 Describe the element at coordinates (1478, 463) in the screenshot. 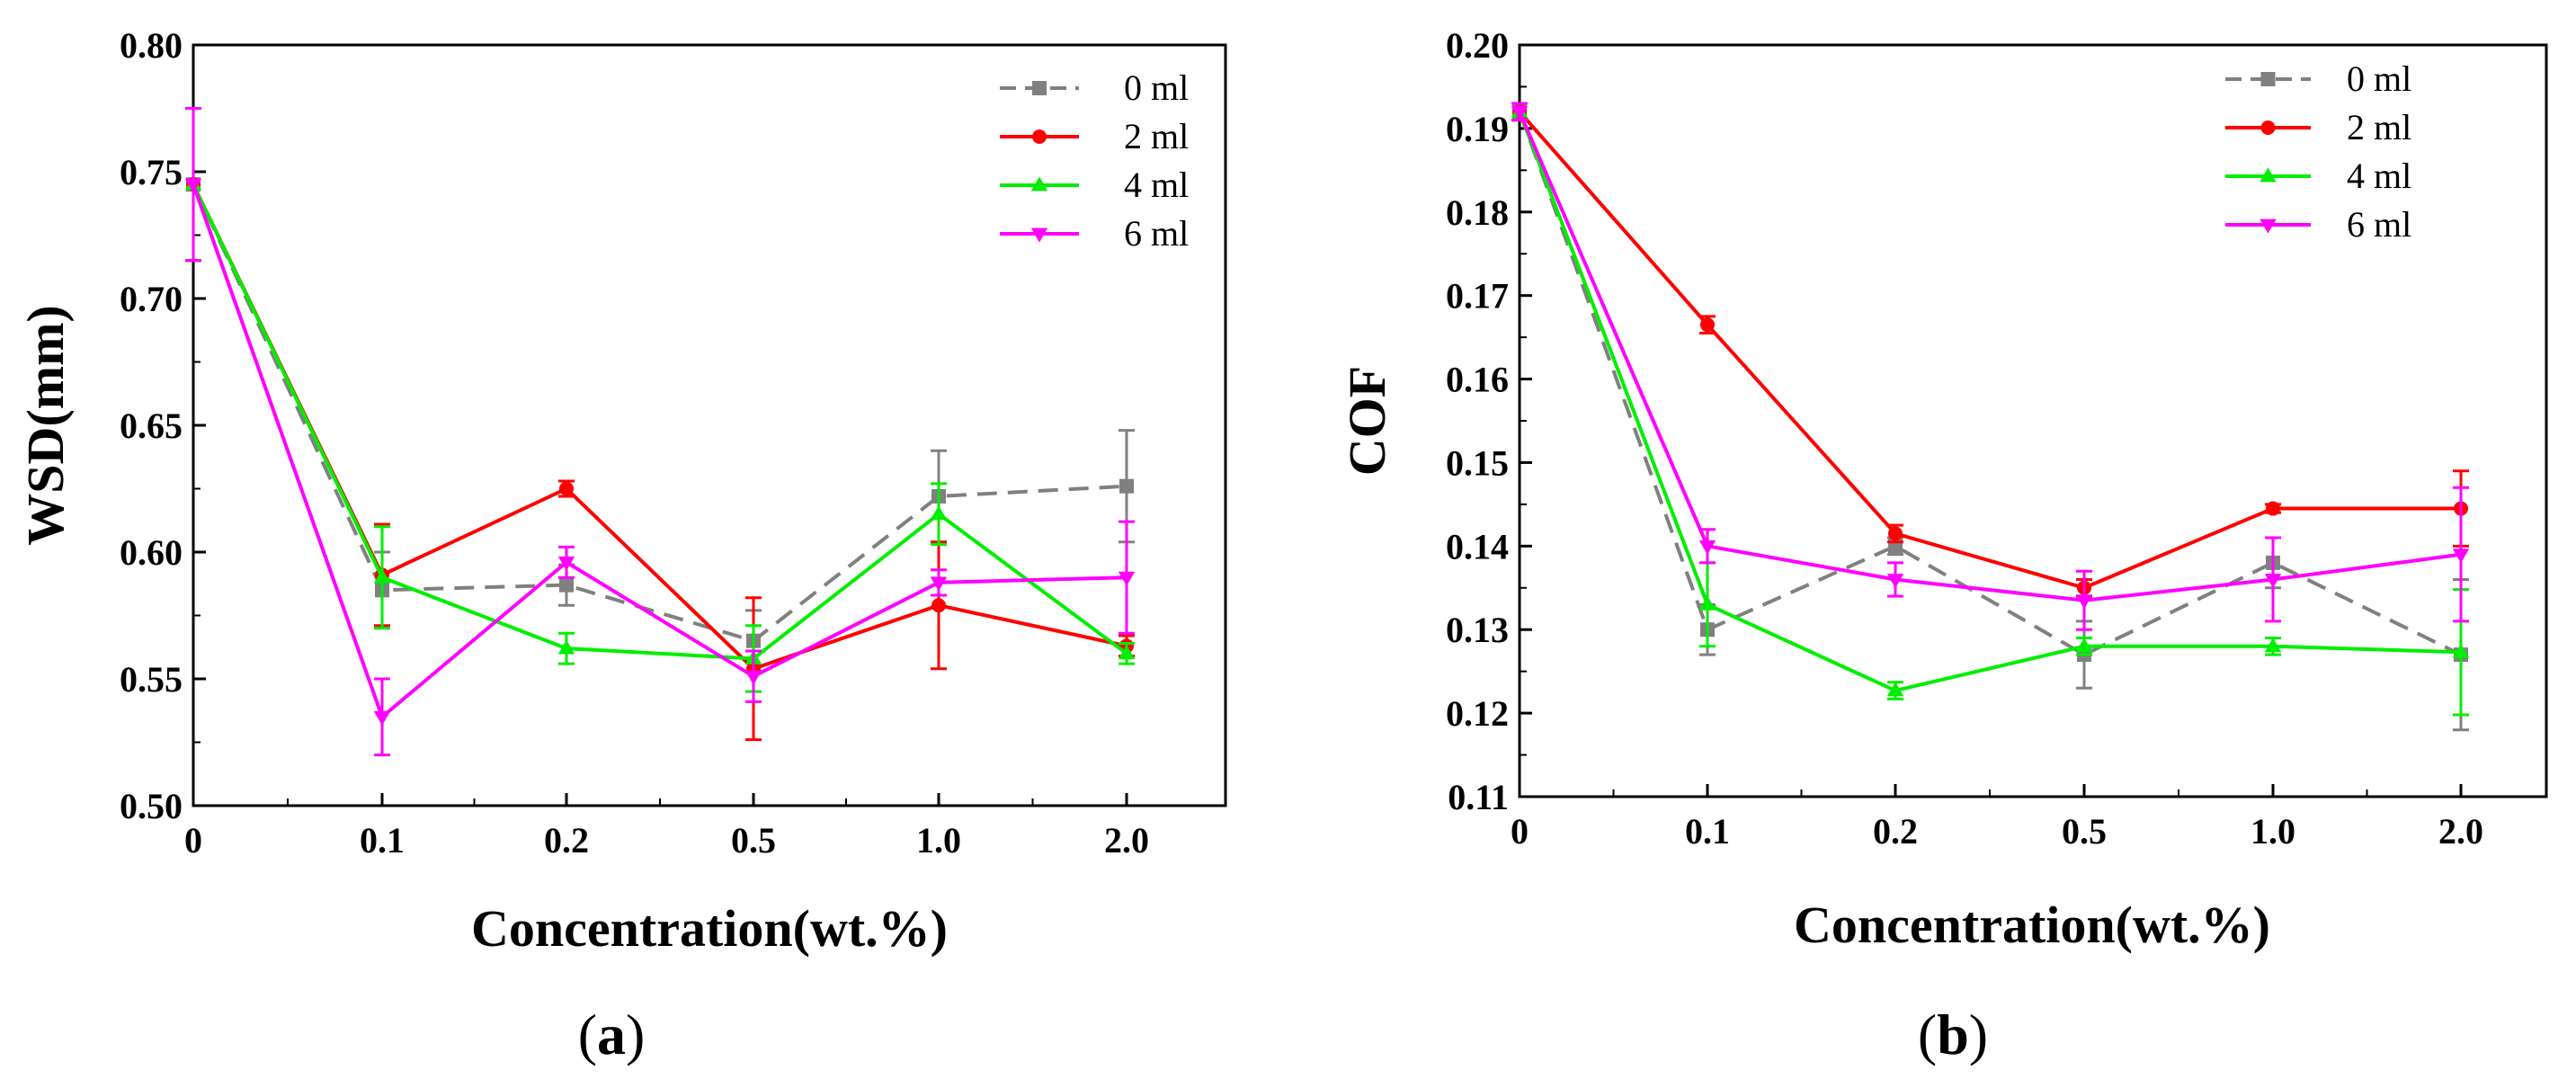

I see `y-tick-label: 0.15` at that location.